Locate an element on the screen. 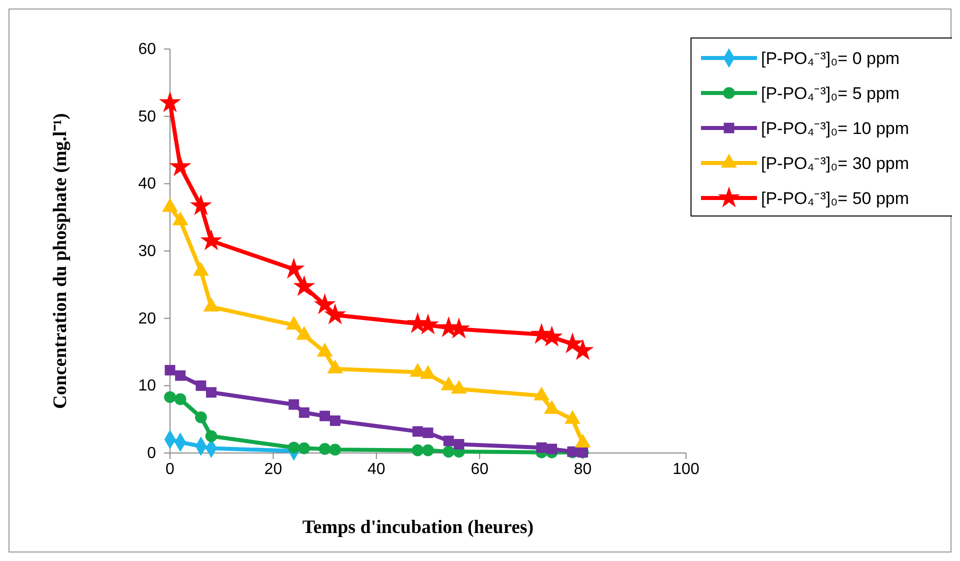  x-tick-label: 0 is located at coordinates (170, 469).